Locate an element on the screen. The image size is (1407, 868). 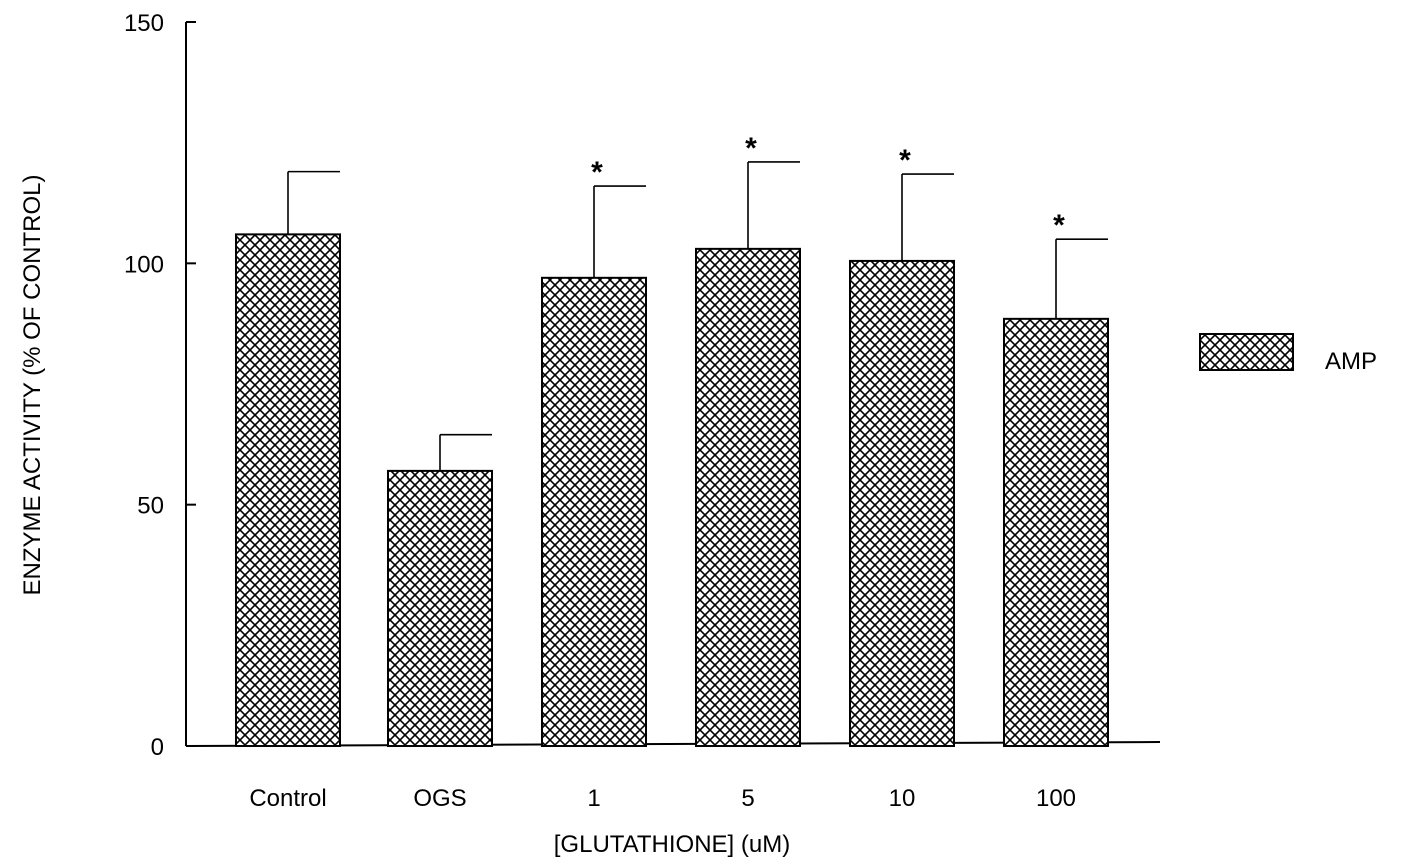
x-axis is located at coordinates (673, 744).